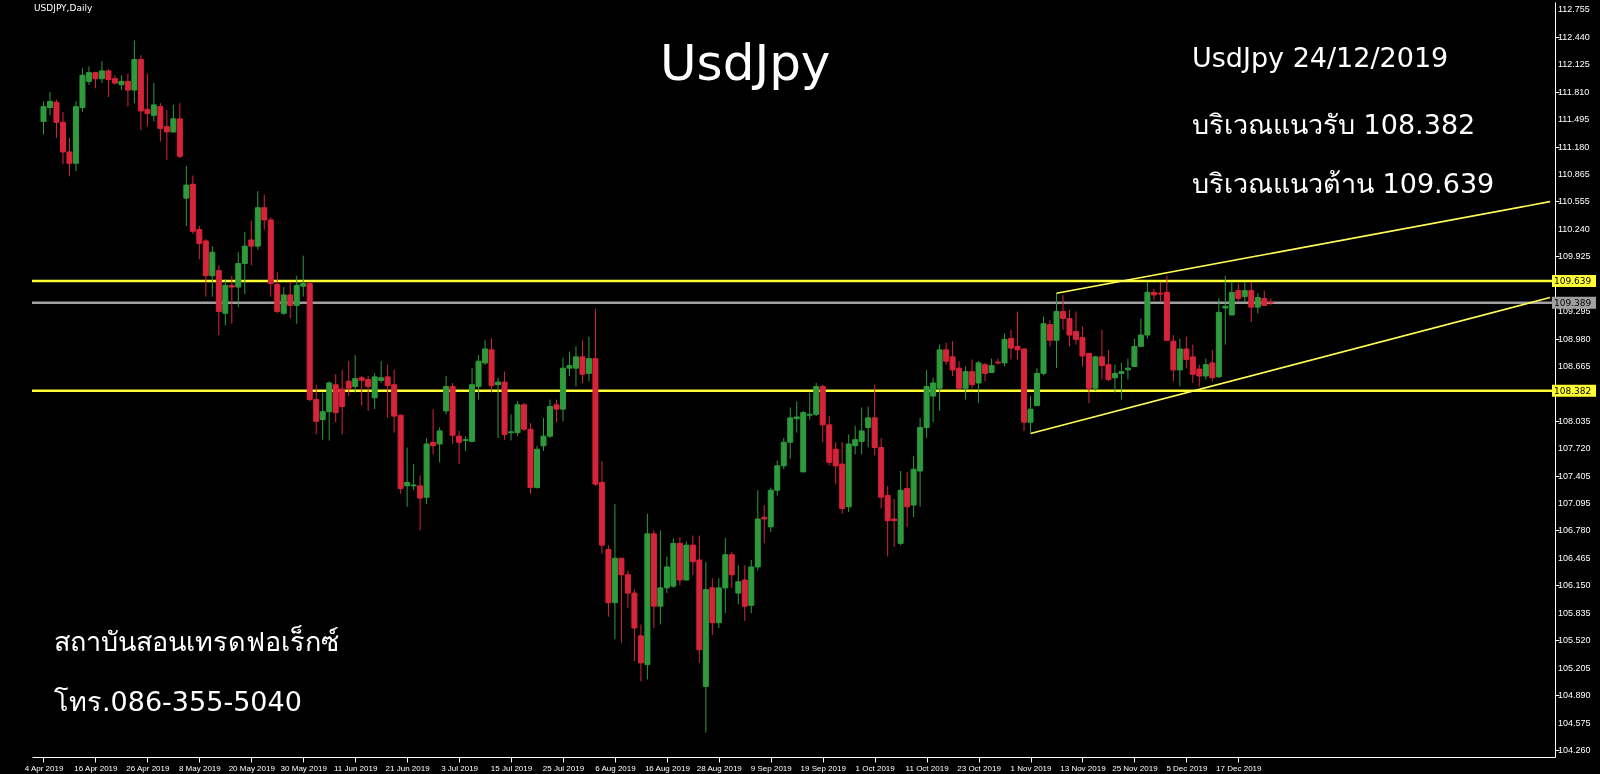 The height and width of the screenshot is (774, 1600). Describe the element at coordinates (1574, 695) in the screenshot. I see `y-tick-label: 104.890` at that location.